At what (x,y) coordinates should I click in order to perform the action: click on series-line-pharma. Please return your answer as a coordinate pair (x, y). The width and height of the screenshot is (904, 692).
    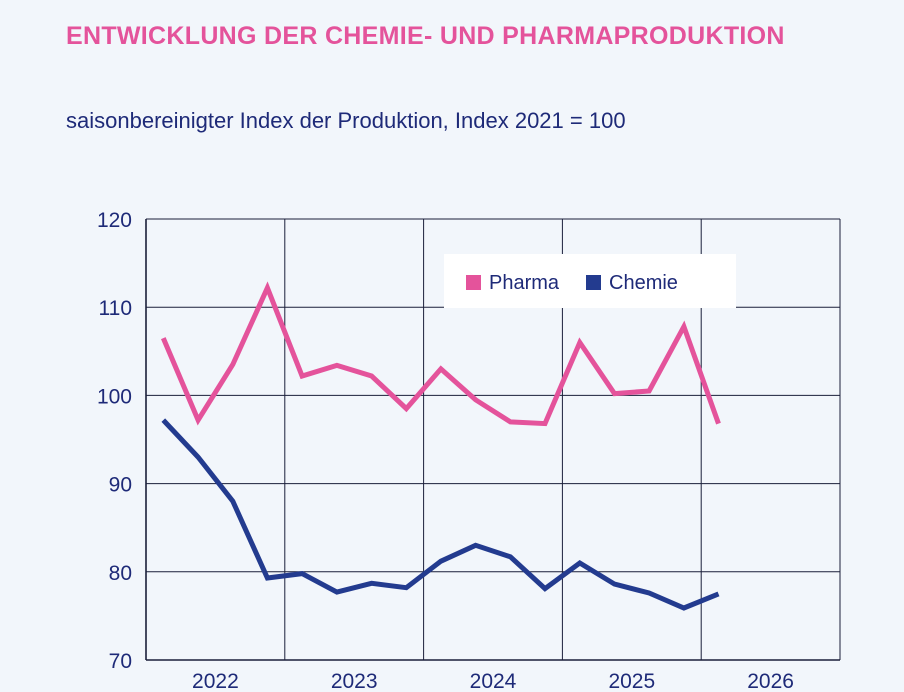
    Looking at the image, I should click on (440, 354).